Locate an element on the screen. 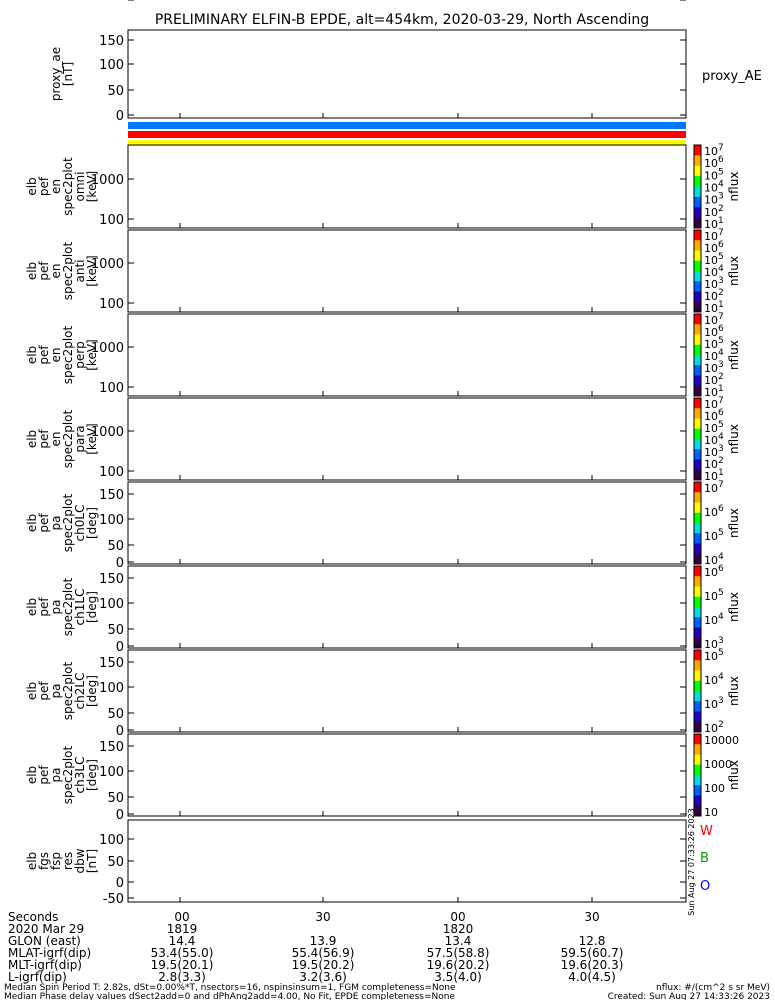  colorbar-frame-perp is located at coordinates (697, 355).